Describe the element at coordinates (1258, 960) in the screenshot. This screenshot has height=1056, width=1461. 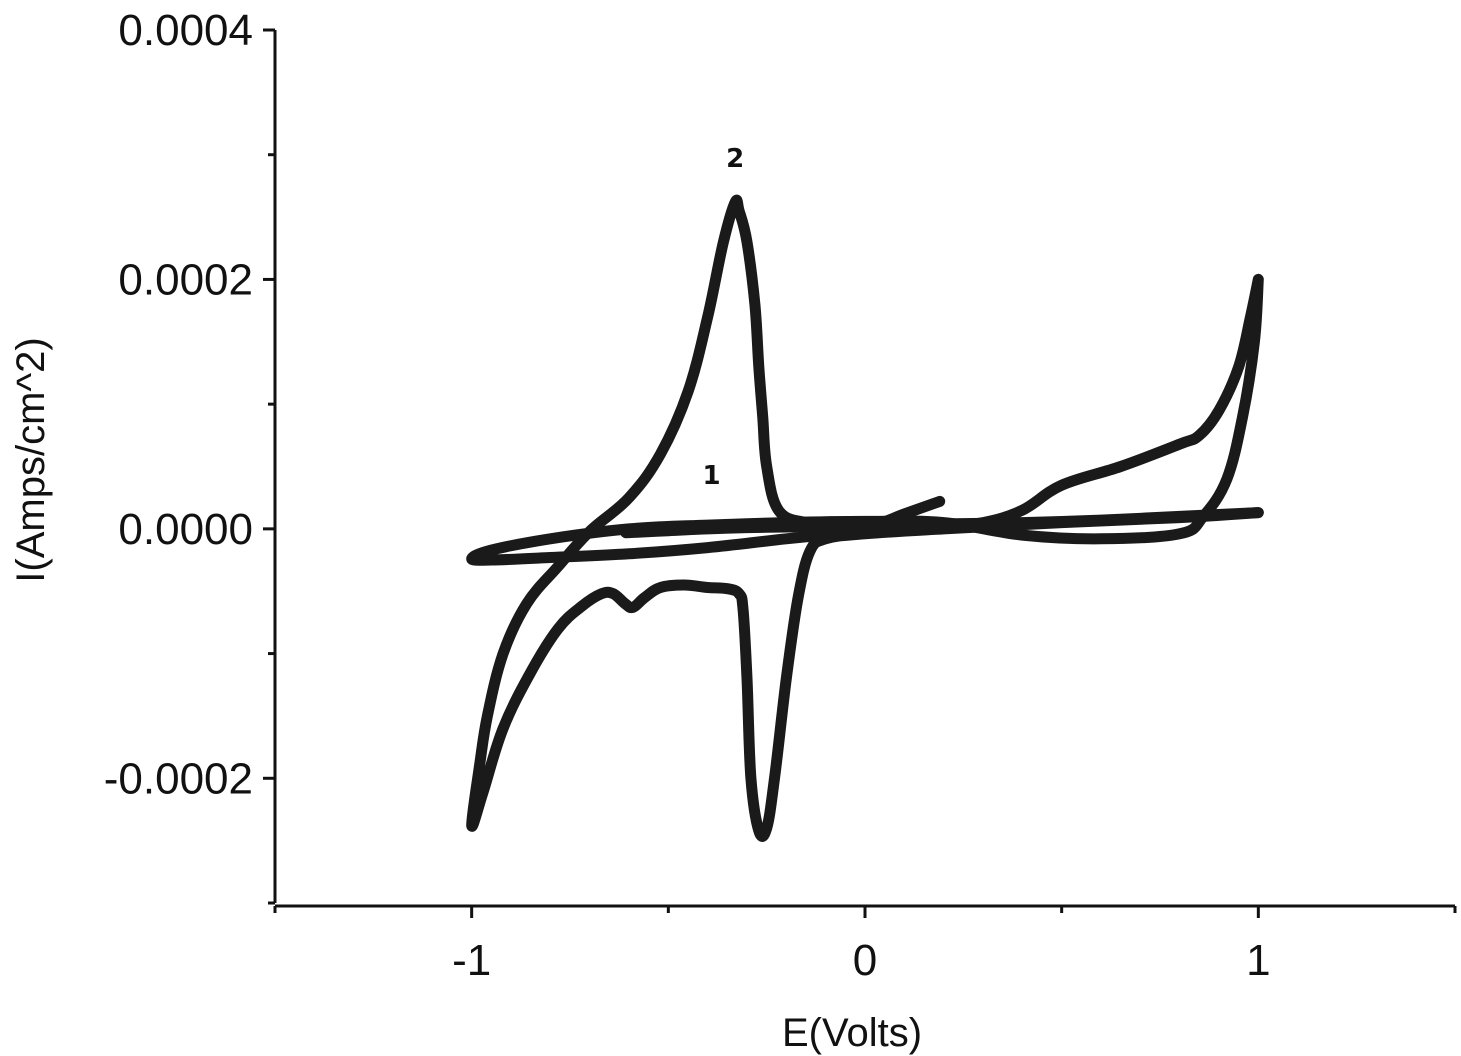
I see `x-tick-label: 1` at that location.